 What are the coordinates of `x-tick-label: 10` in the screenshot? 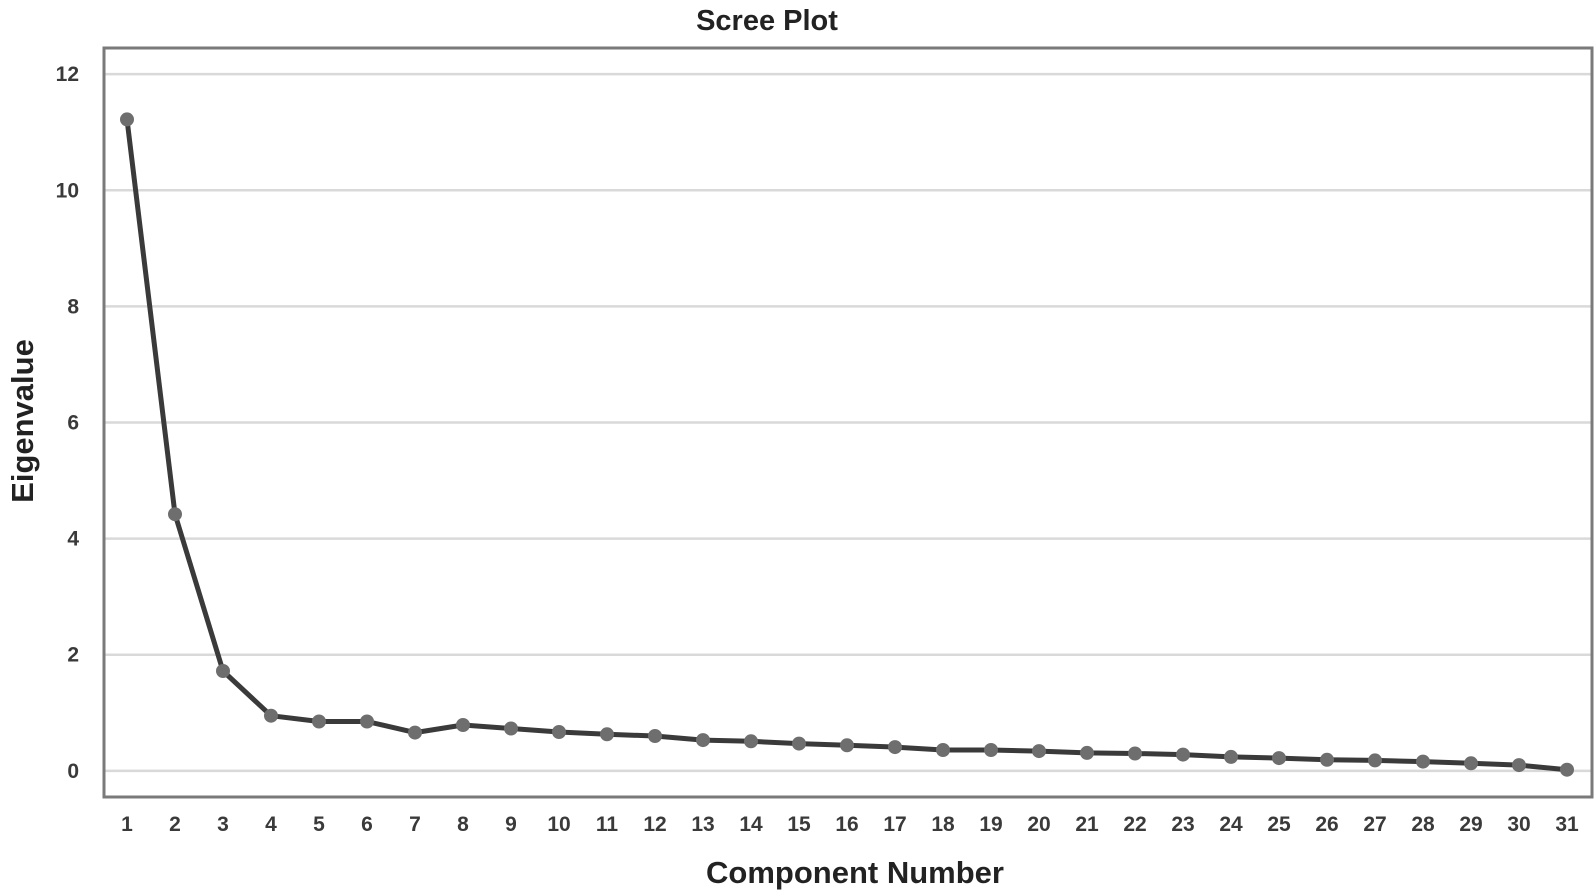 It's located at (558, 824).